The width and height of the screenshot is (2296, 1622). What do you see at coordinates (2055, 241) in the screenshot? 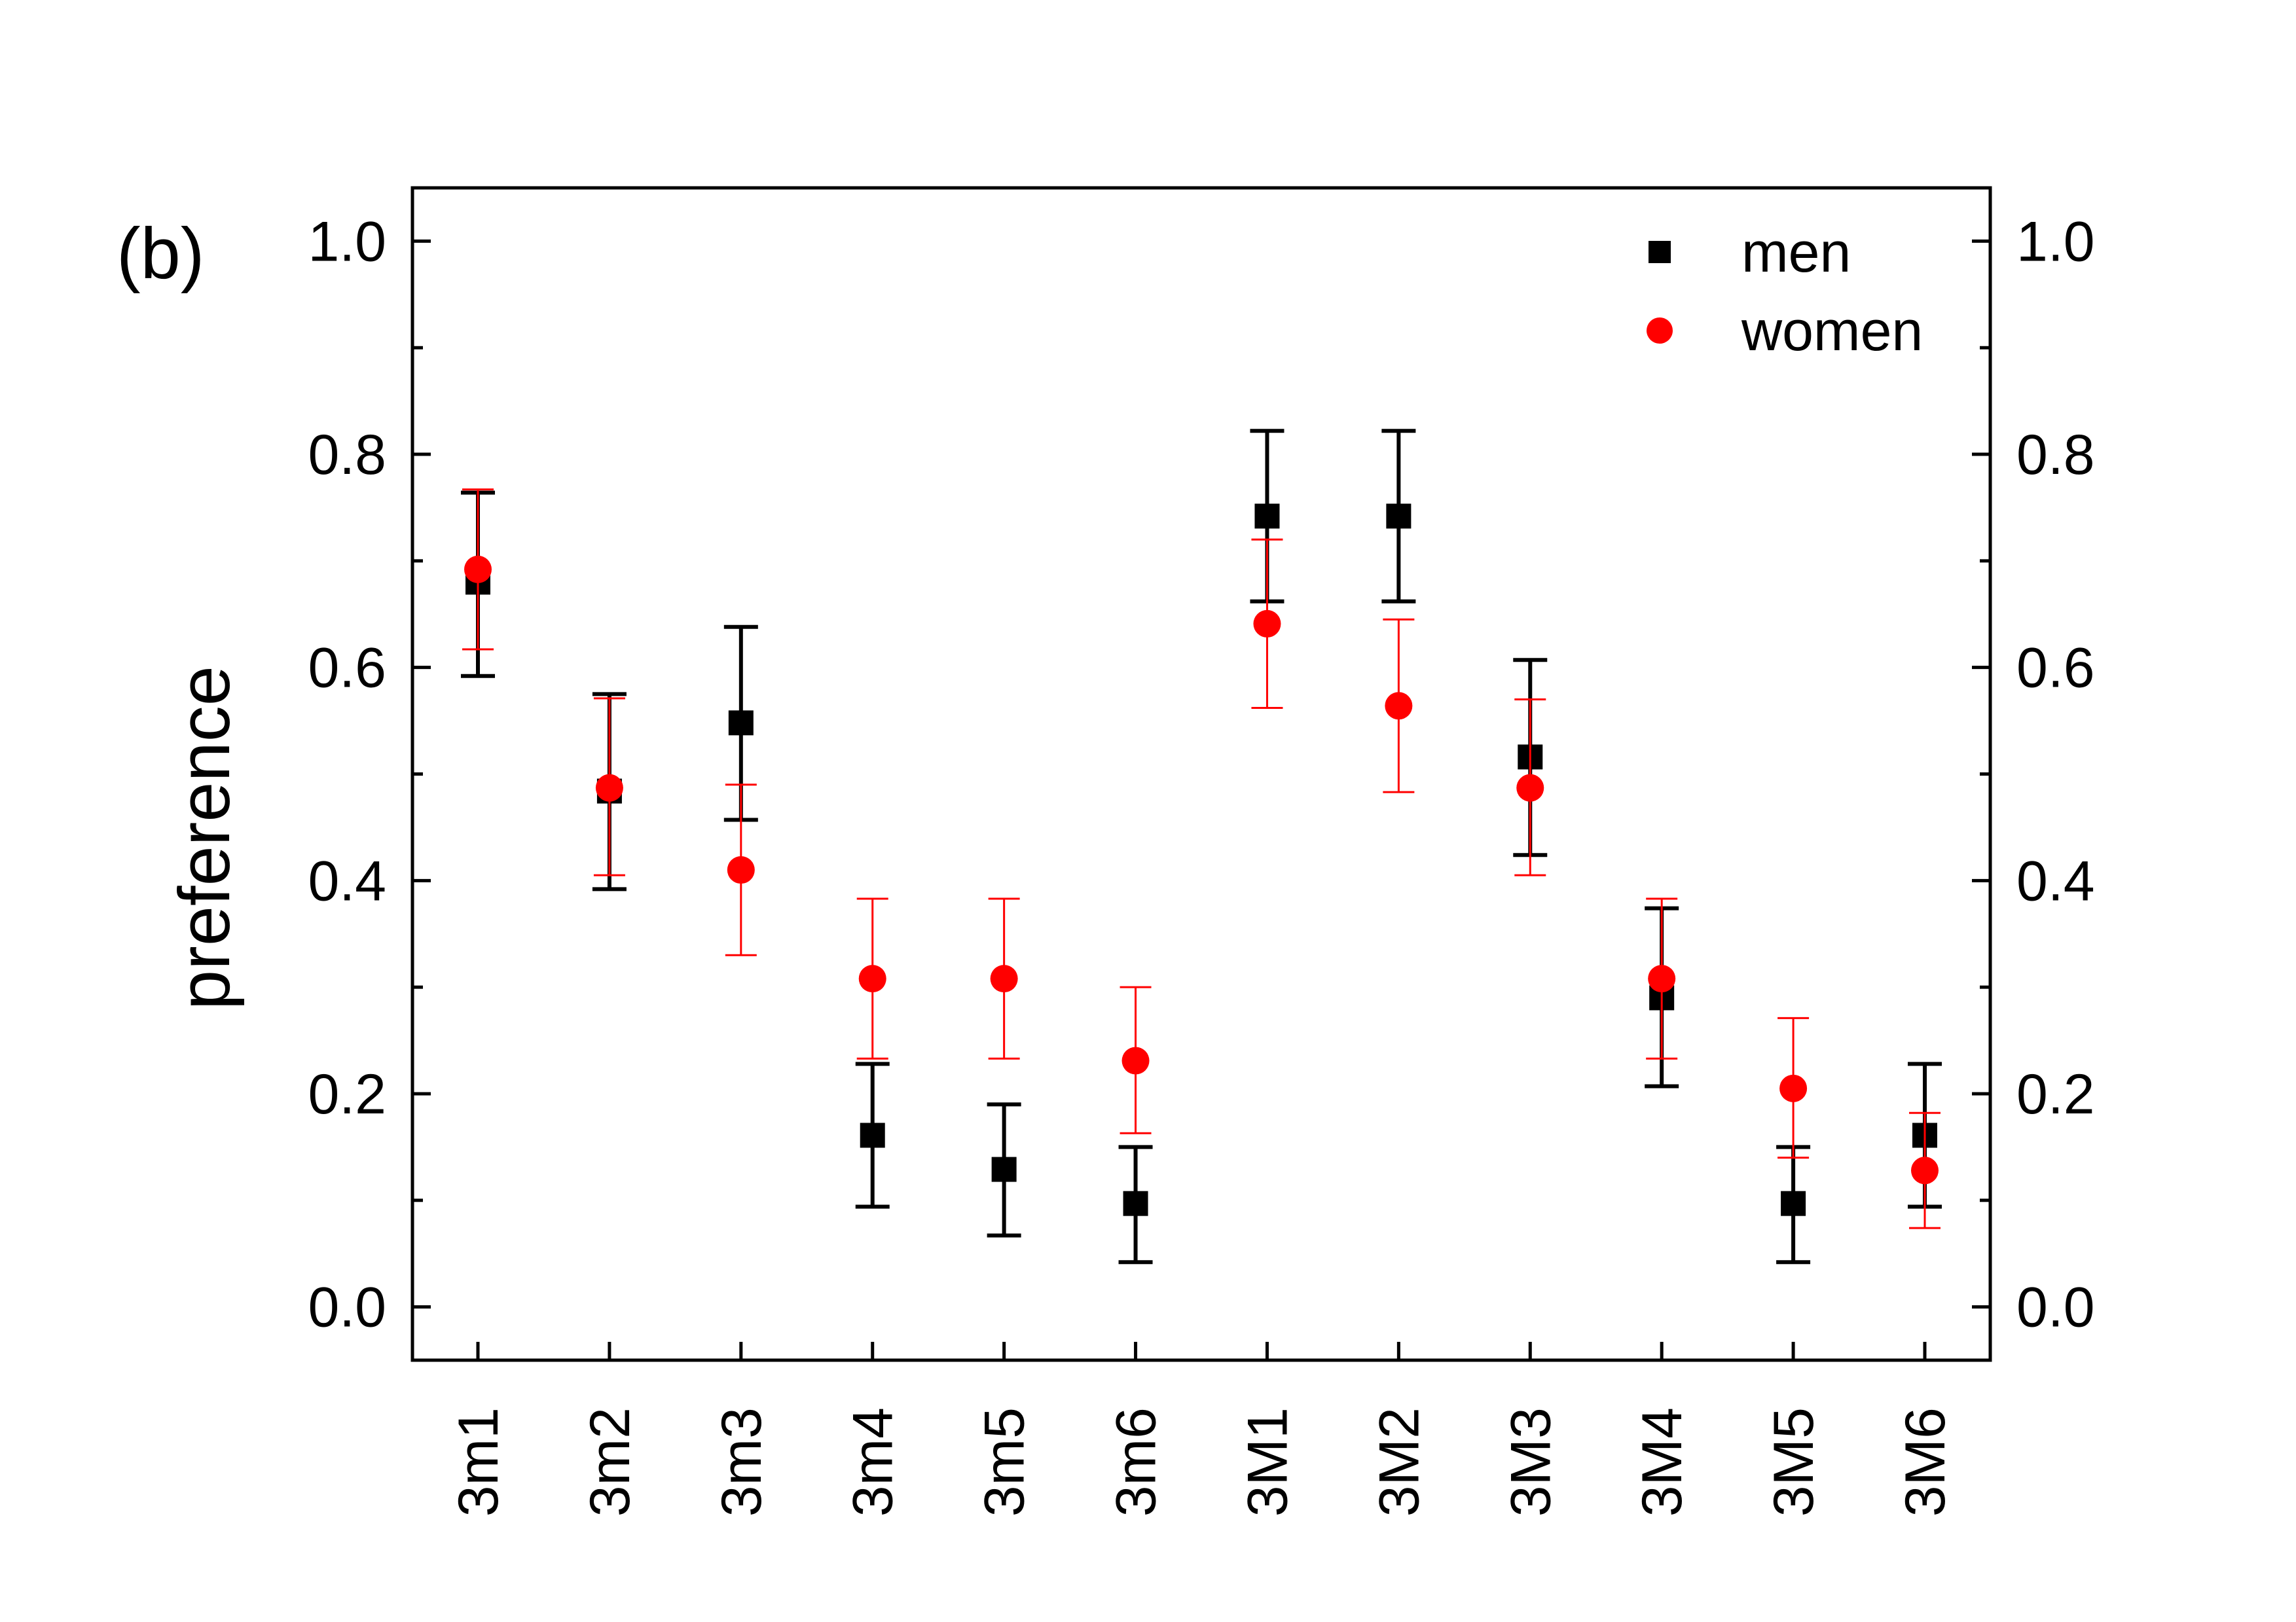
I see `y-tick-label-right: 1.0` at bounding box center [2055, 241].